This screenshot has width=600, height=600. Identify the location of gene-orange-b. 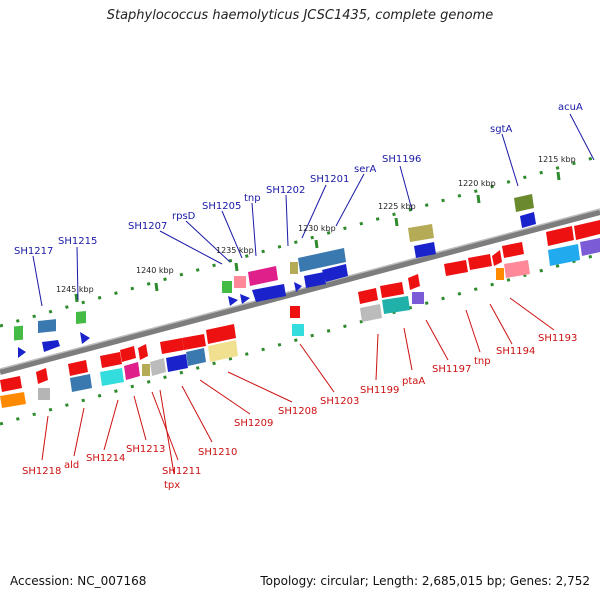
(500, 274).